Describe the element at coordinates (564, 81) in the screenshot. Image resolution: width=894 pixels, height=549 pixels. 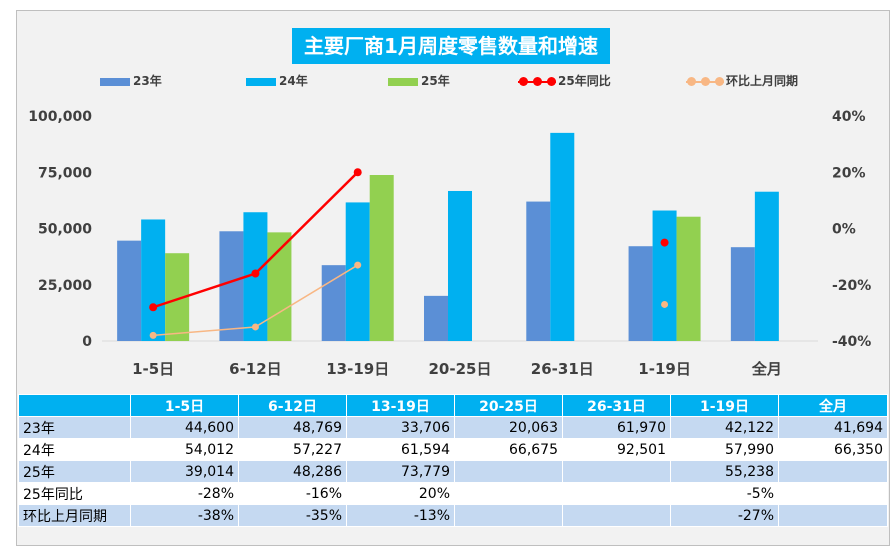
I see `legend-item-yoy: 25年同比` at that location.